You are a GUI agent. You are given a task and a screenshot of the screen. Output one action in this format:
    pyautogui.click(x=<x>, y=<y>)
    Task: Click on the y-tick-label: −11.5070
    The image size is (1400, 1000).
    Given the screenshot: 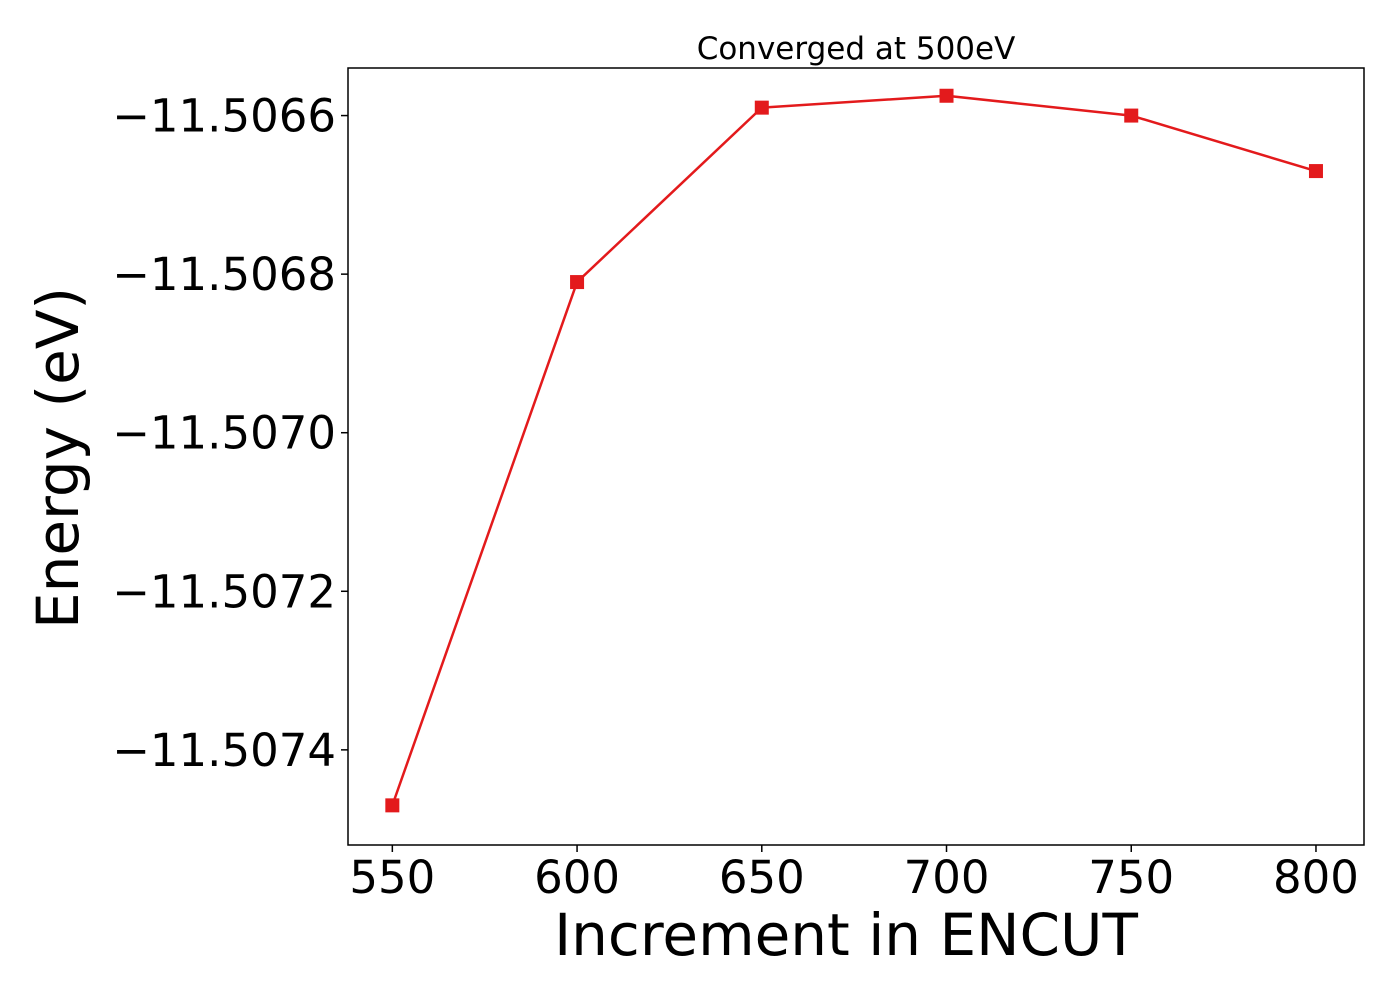 What is the action you would take?
    pyautogui.click(x=224, y=433)
    